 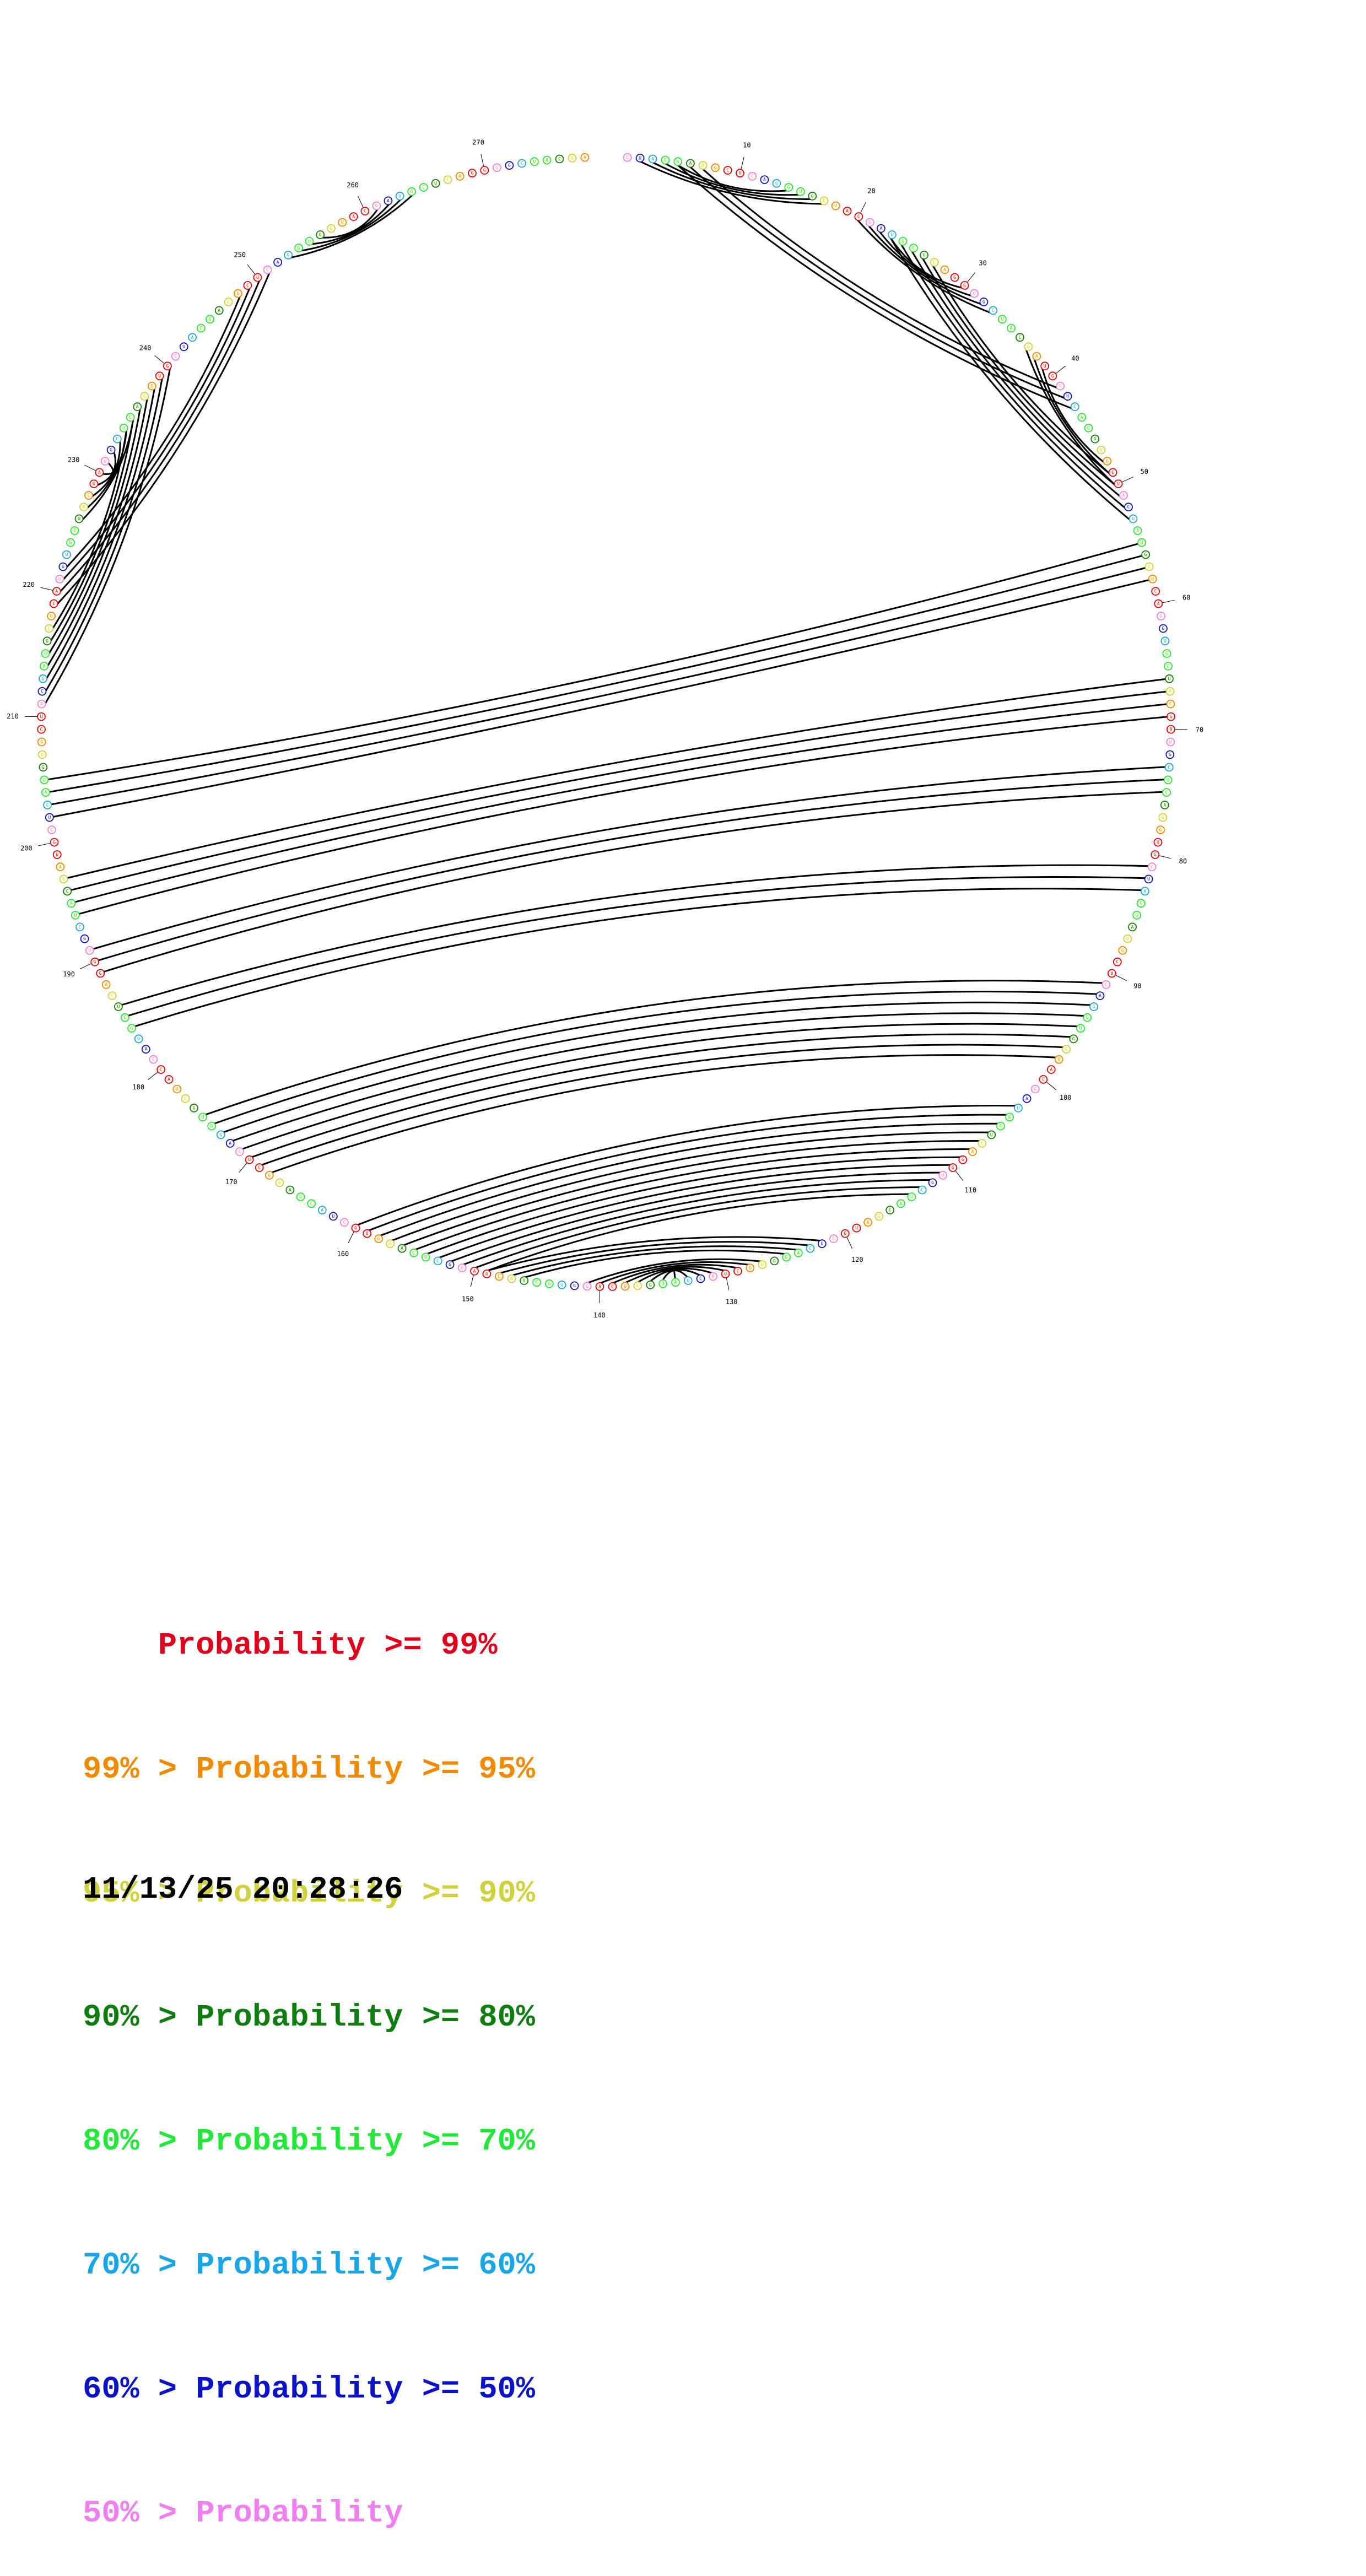 I want to click on tick-label: 150, so click(x=468, y=1299).